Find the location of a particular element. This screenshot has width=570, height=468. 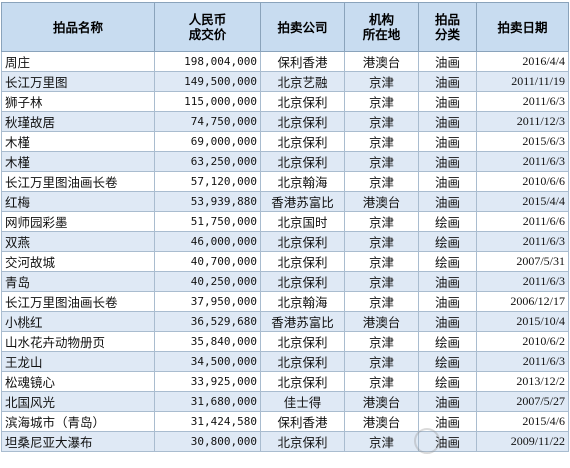

table-row: 狮子林 115,000,000 北京保利 京津 油画 2011/6/3 is located at coordinates (285, 101).